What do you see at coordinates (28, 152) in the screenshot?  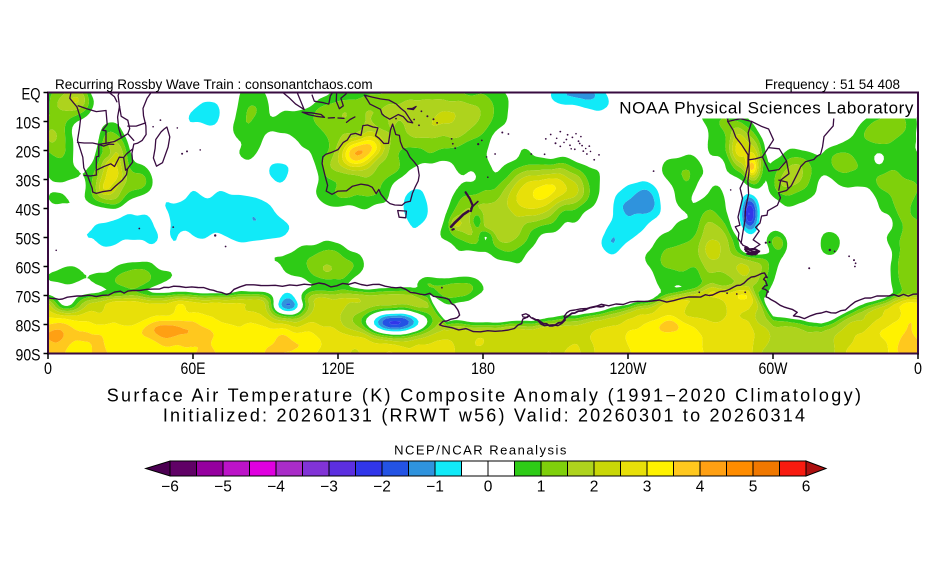 I see `svg-text: 20S` at bounding box center [28, 152].